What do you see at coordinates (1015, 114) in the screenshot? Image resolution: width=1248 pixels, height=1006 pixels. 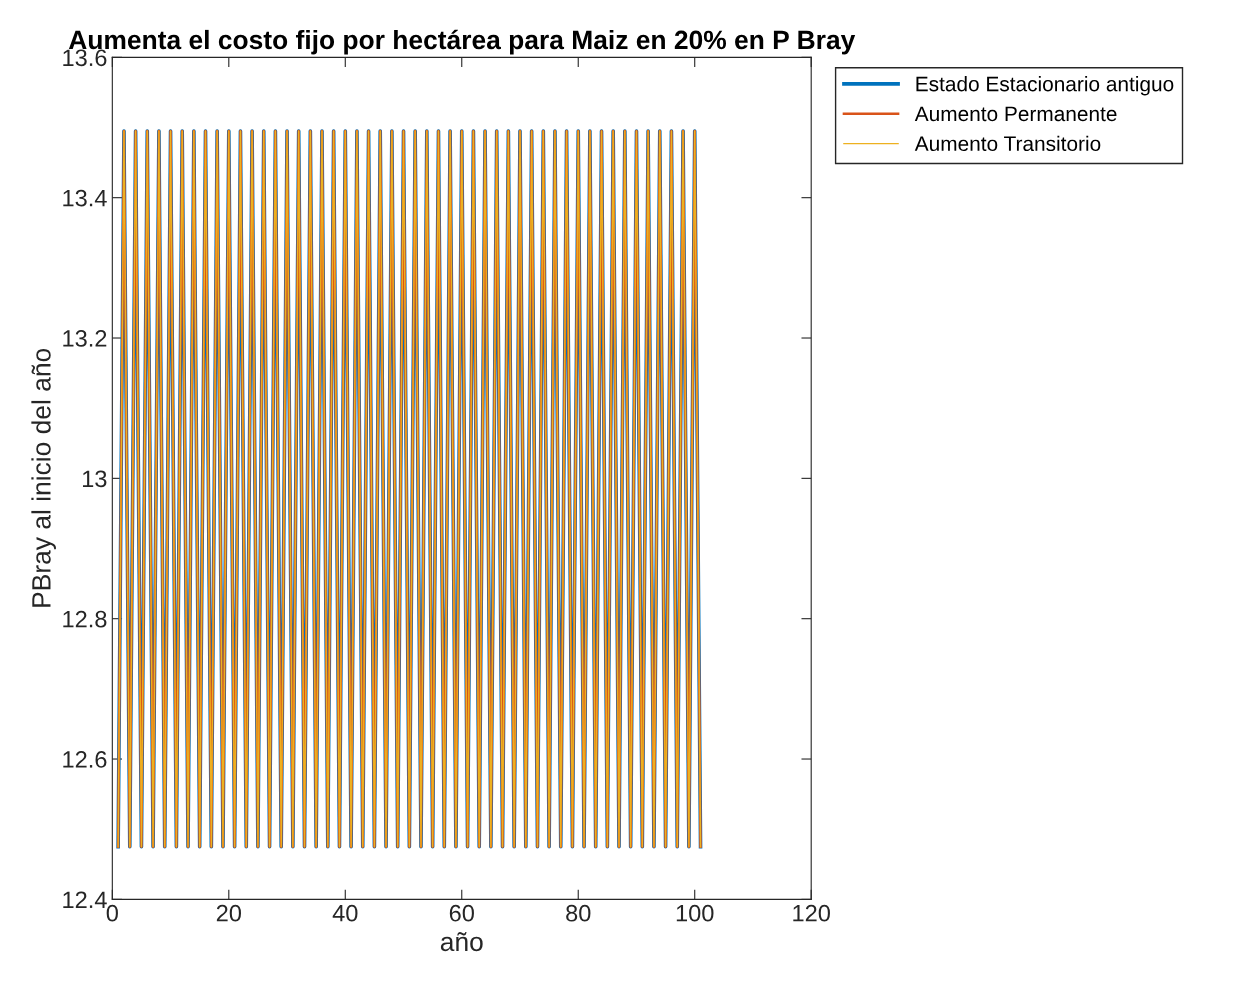 I see `legend-label: Aumento Permanente` at bounding box center [1015, 114].